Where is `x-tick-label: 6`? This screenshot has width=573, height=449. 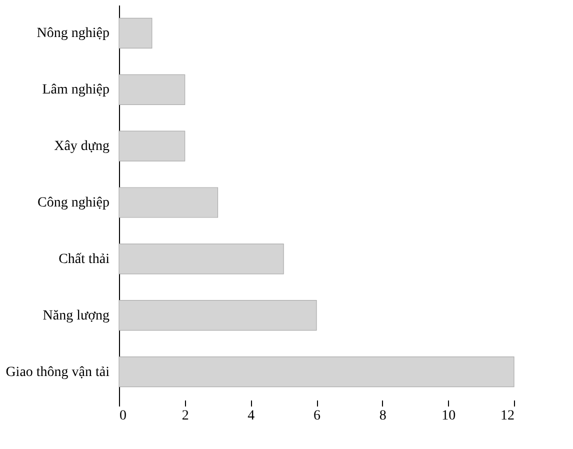
x-tick-label: 6 is located at coordinates (317, 416).